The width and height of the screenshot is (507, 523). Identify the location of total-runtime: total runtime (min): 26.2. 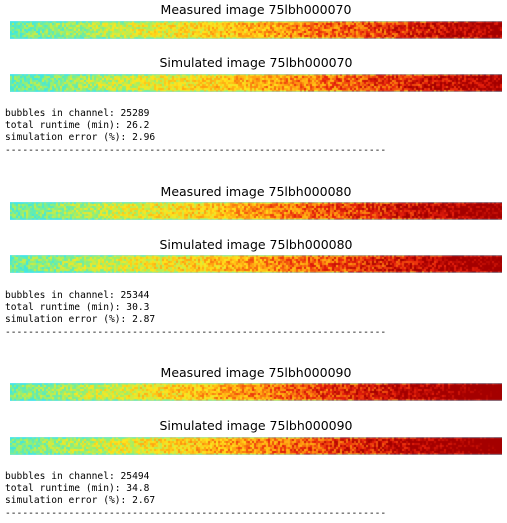
(77, 125).